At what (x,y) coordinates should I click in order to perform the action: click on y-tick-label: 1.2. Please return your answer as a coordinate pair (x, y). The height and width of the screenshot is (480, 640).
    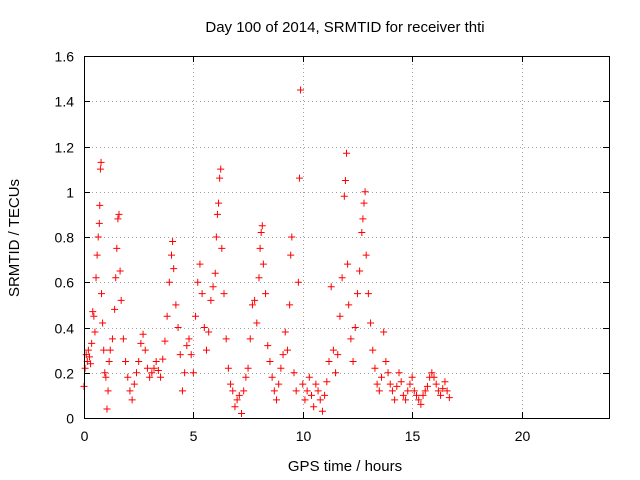
    Looking at the image, I should click on (65, 148).